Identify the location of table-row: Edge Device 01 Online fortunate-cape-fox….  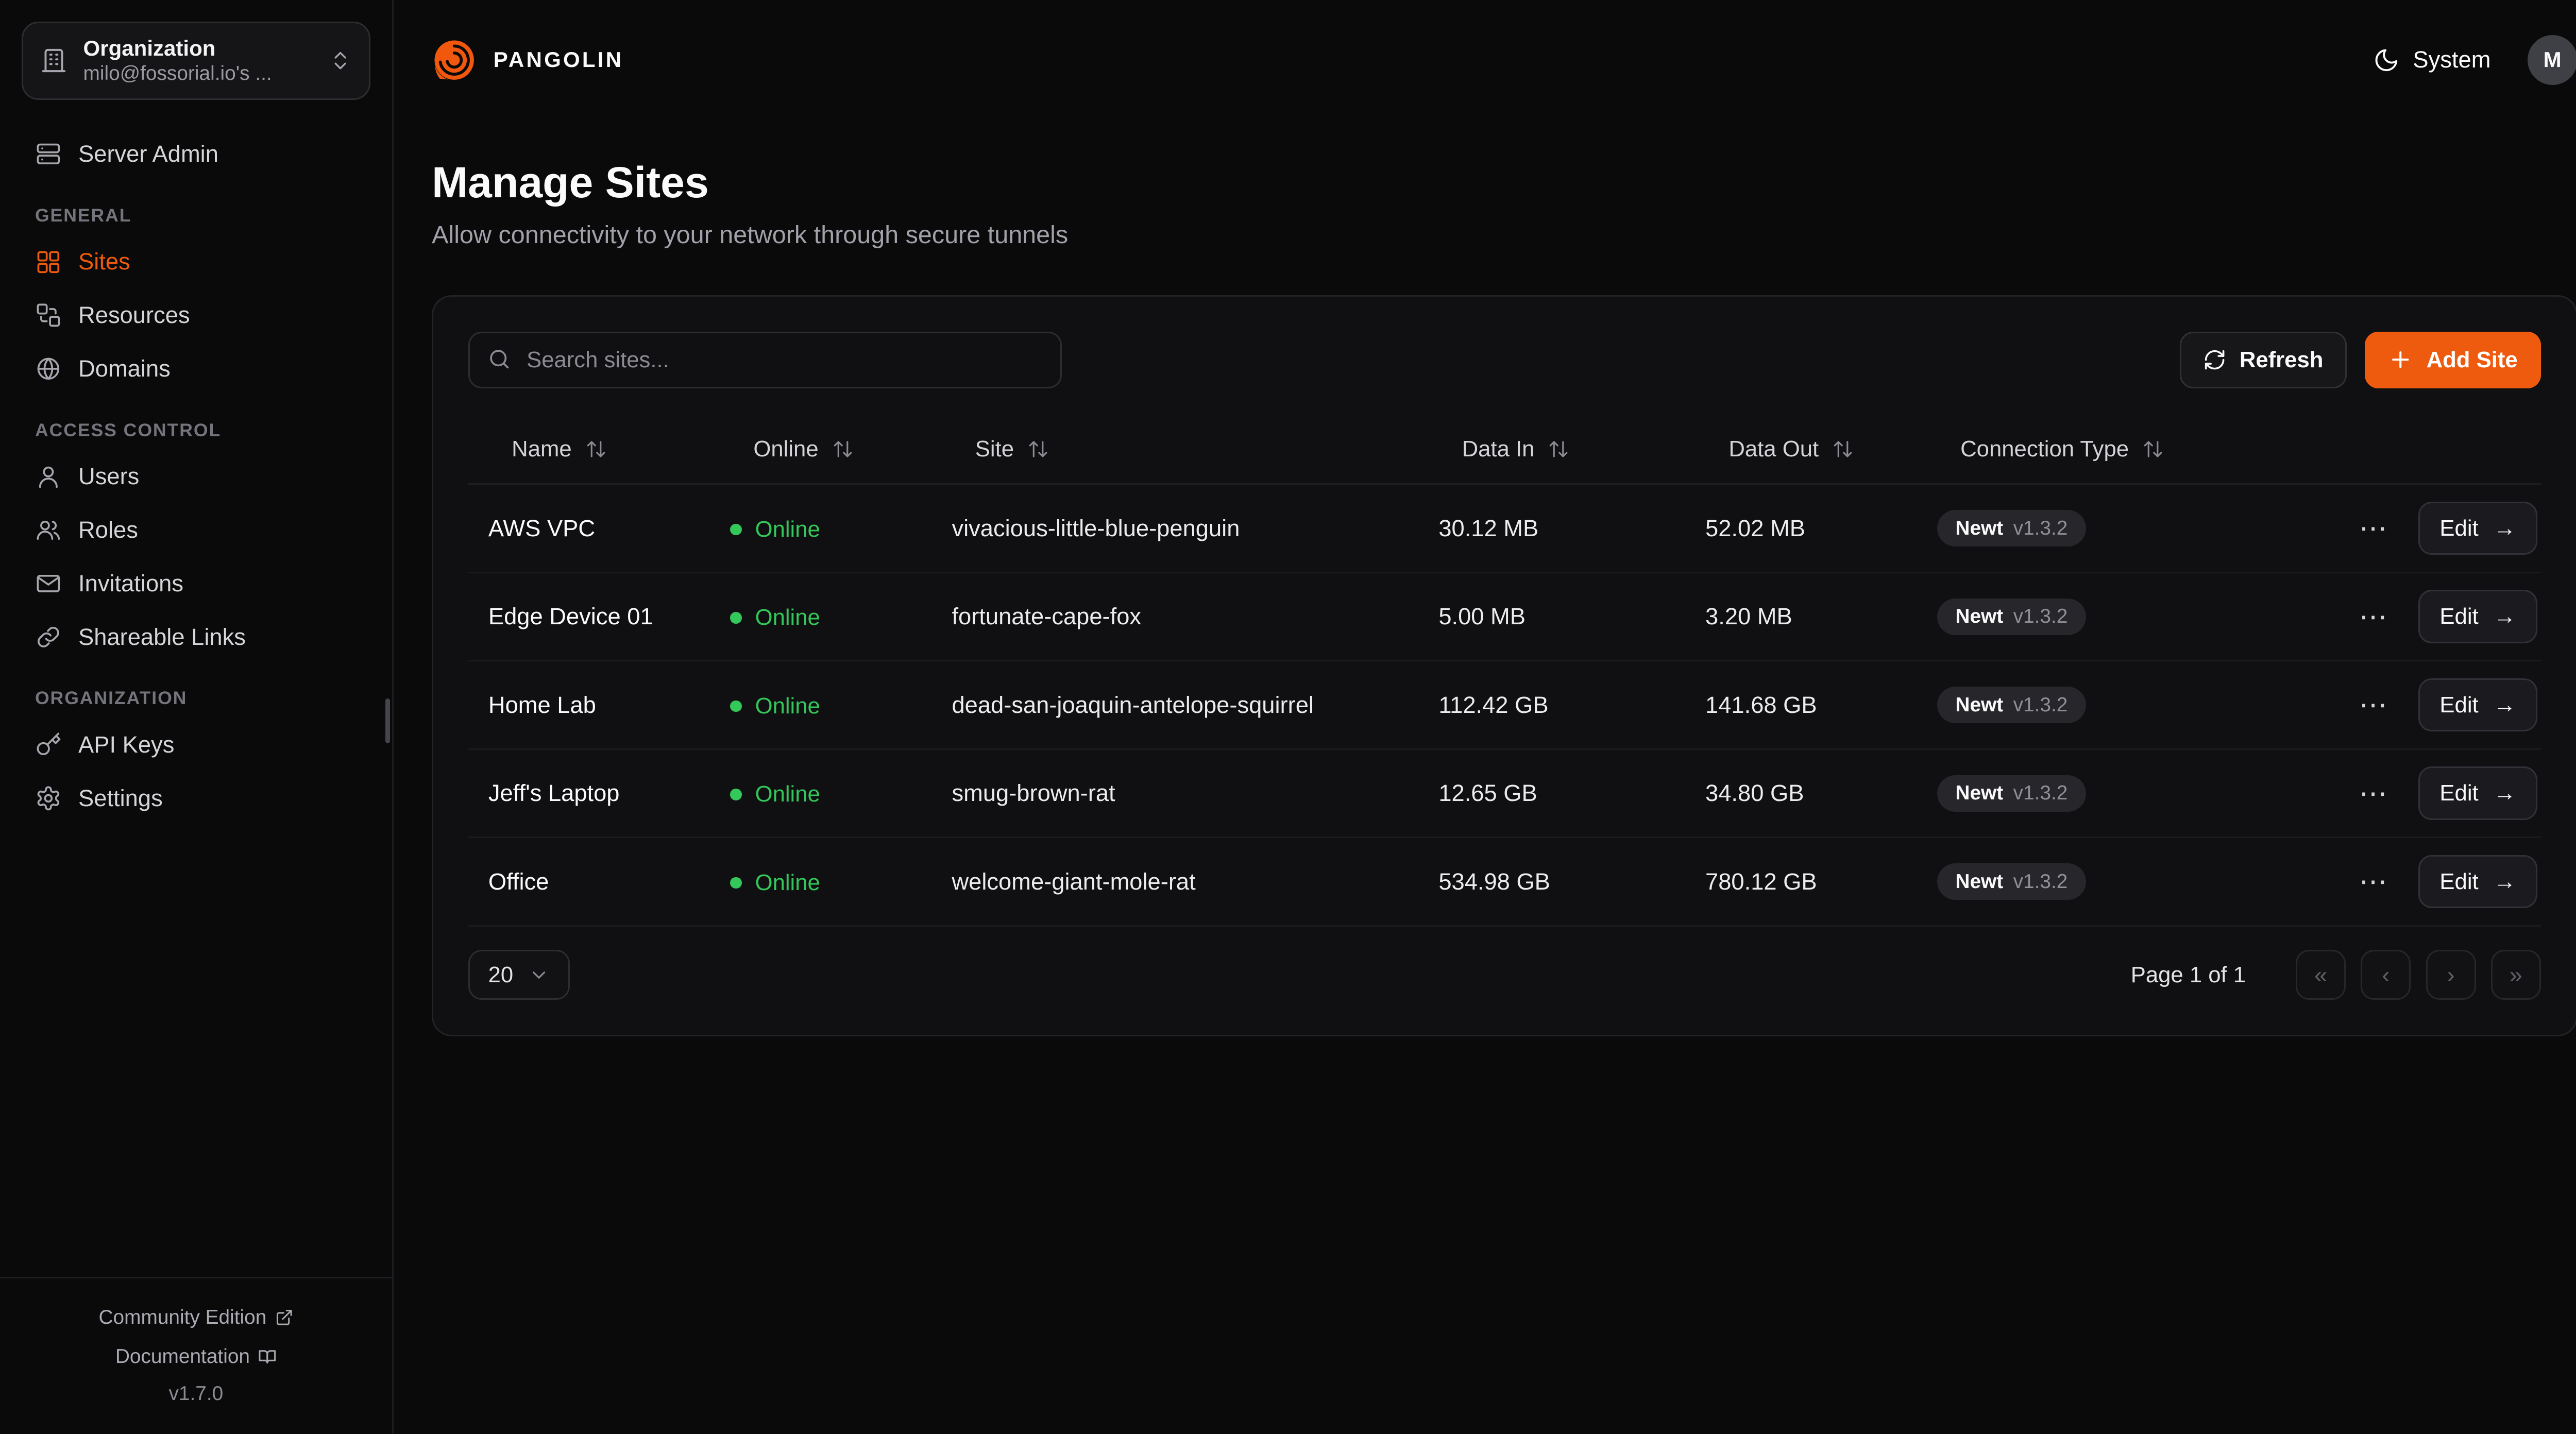
(1504, 617).